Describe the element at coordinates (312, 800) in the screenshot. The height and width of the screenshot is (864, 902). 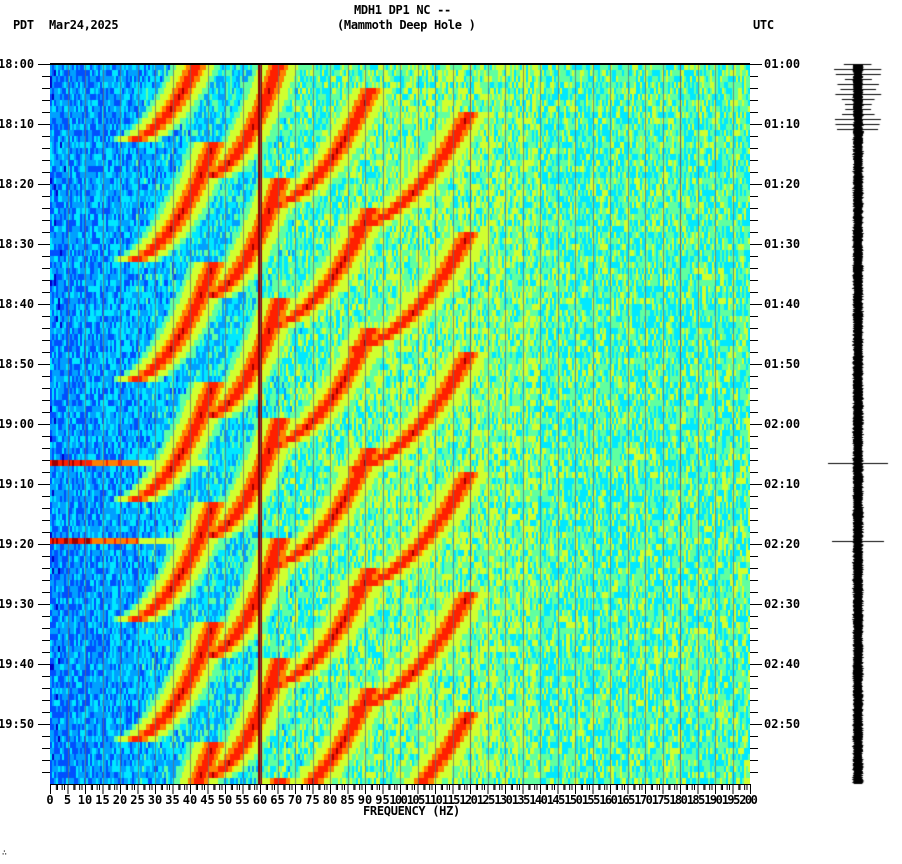
I see `x-tick: 75` at that location.